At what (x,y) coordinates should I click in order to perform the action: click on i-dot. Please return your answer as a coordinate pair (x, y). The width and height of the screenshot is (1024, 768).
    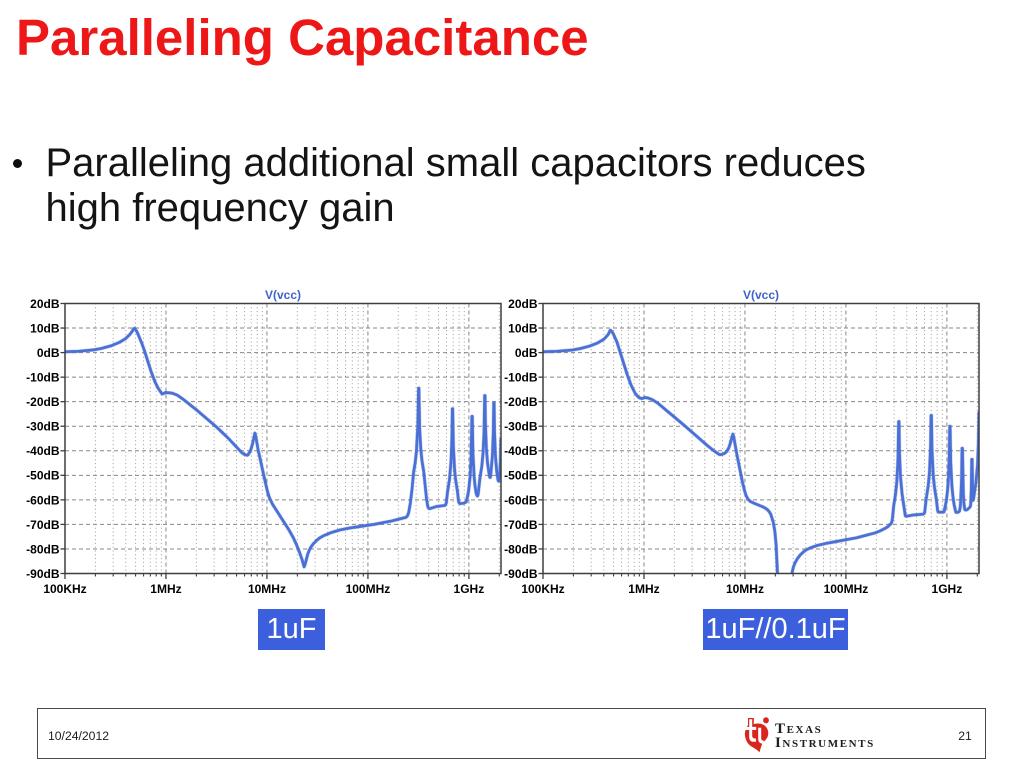
    Looking at the image, I should click on (766, 720).